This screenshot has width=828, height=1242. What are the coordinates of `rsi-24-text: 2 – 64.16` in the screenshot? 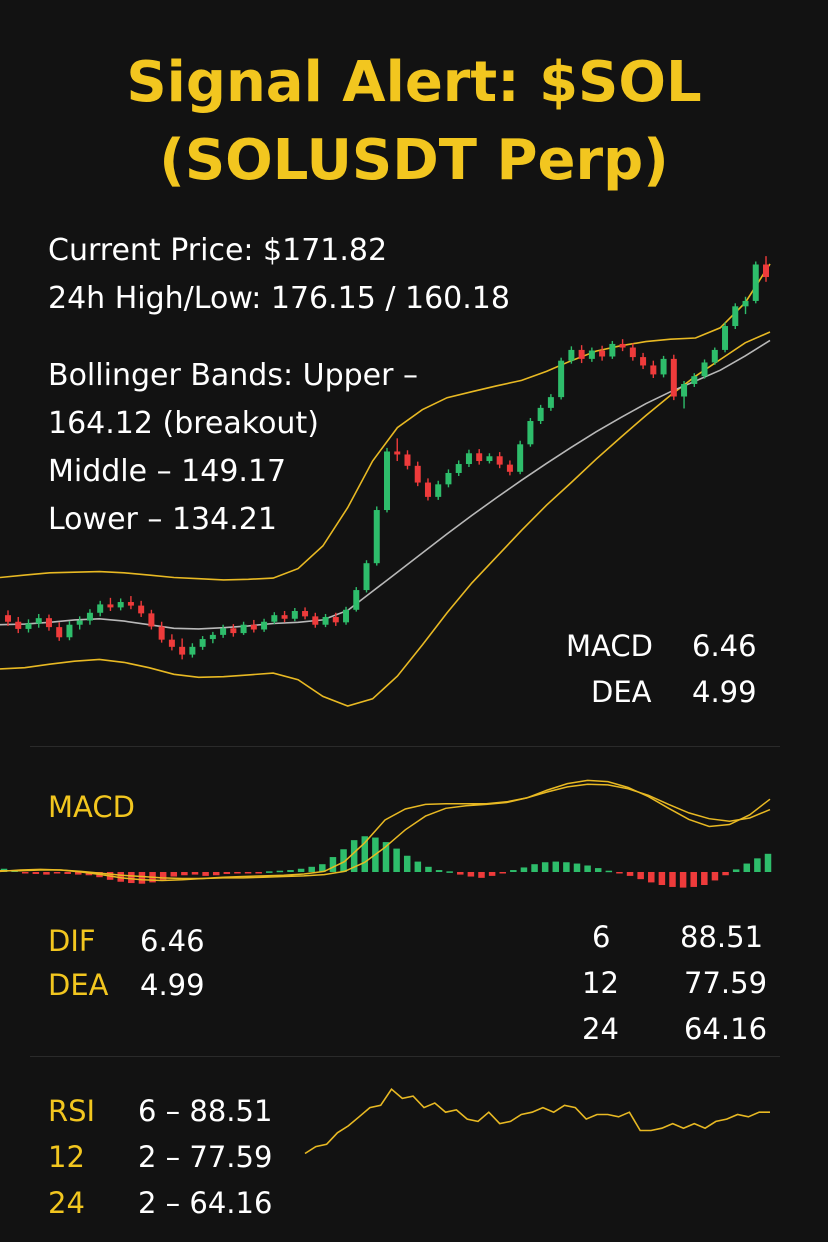 It's located at (205, 1203).